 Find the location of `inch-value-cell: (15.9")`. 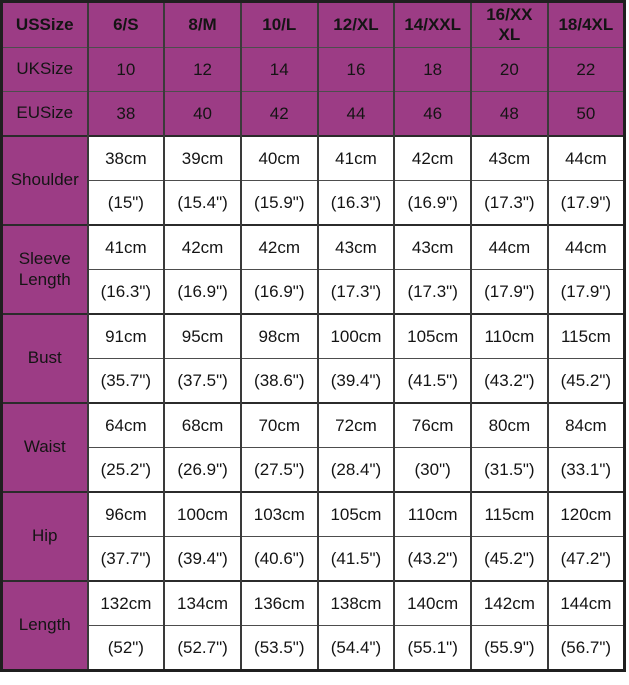

inch-value-cell: (15.9") is located at coordinates (279, 203).